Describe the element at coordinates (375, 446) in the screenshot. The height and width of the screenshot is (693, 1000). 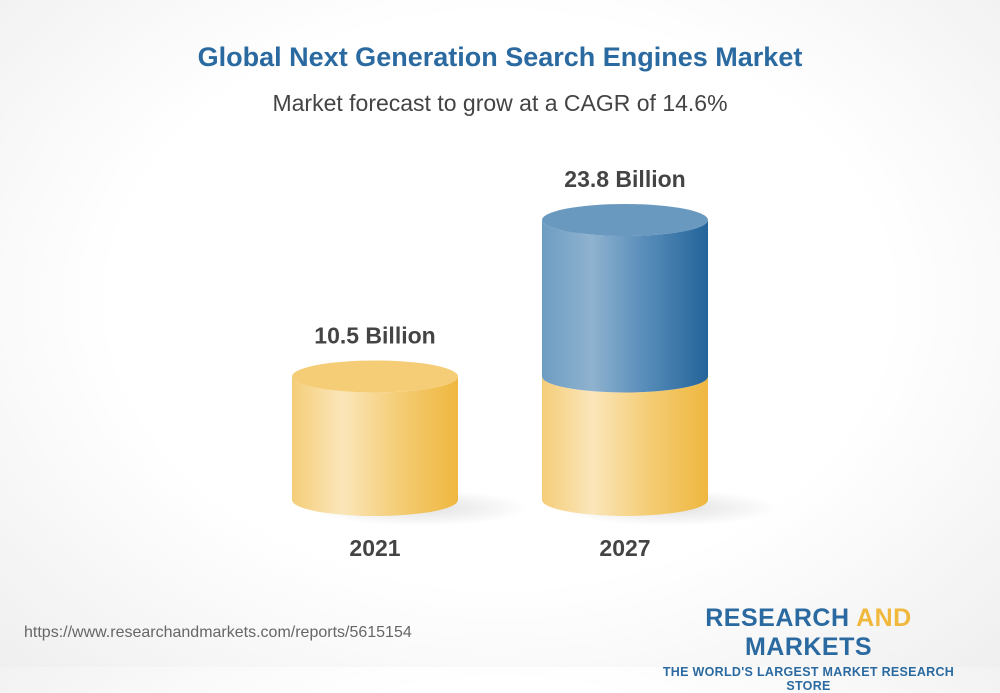
I see `bar-base-segment-2021` at that location.